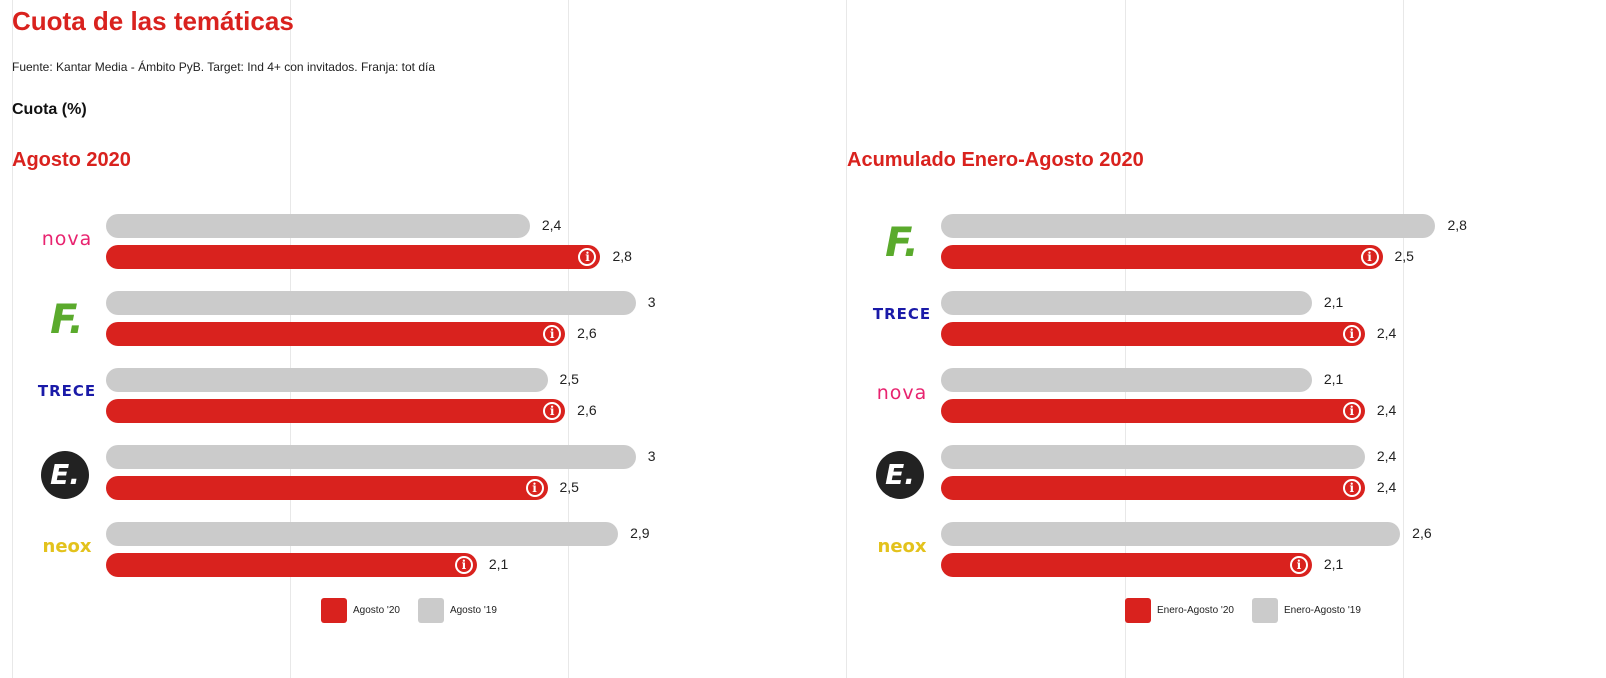 This screenshot has width=1606, height=678. What do you see at coordinates (153, 21) in the screenshot?
I see `page-title: Cuota de las temáticas` at bounding box center [153, 21].